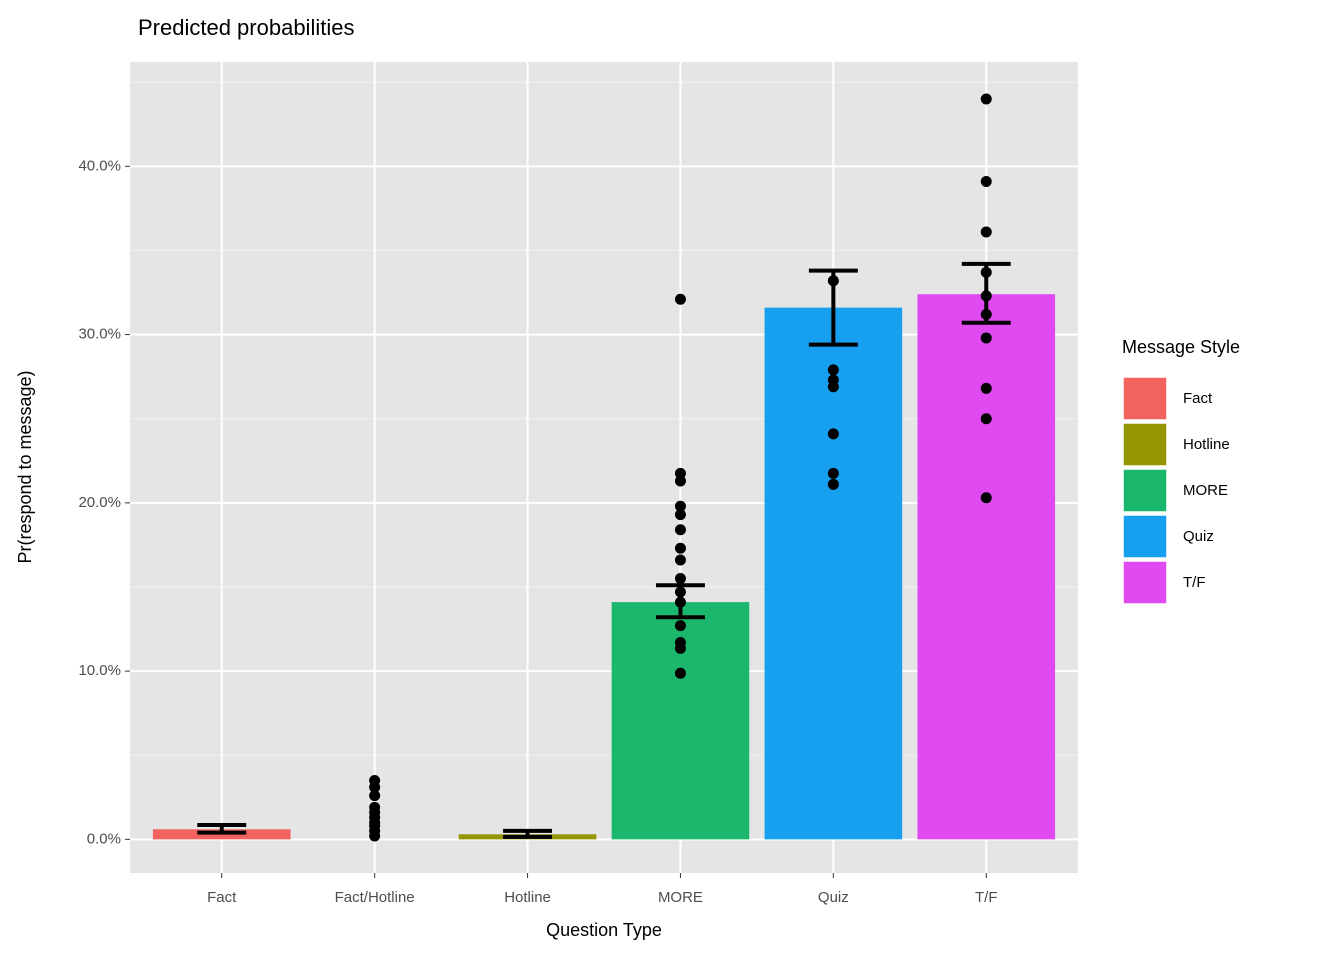  Describe the element at coordinates (1194, 582) in the screenshot. I see `legend-label: T/F` at that location.